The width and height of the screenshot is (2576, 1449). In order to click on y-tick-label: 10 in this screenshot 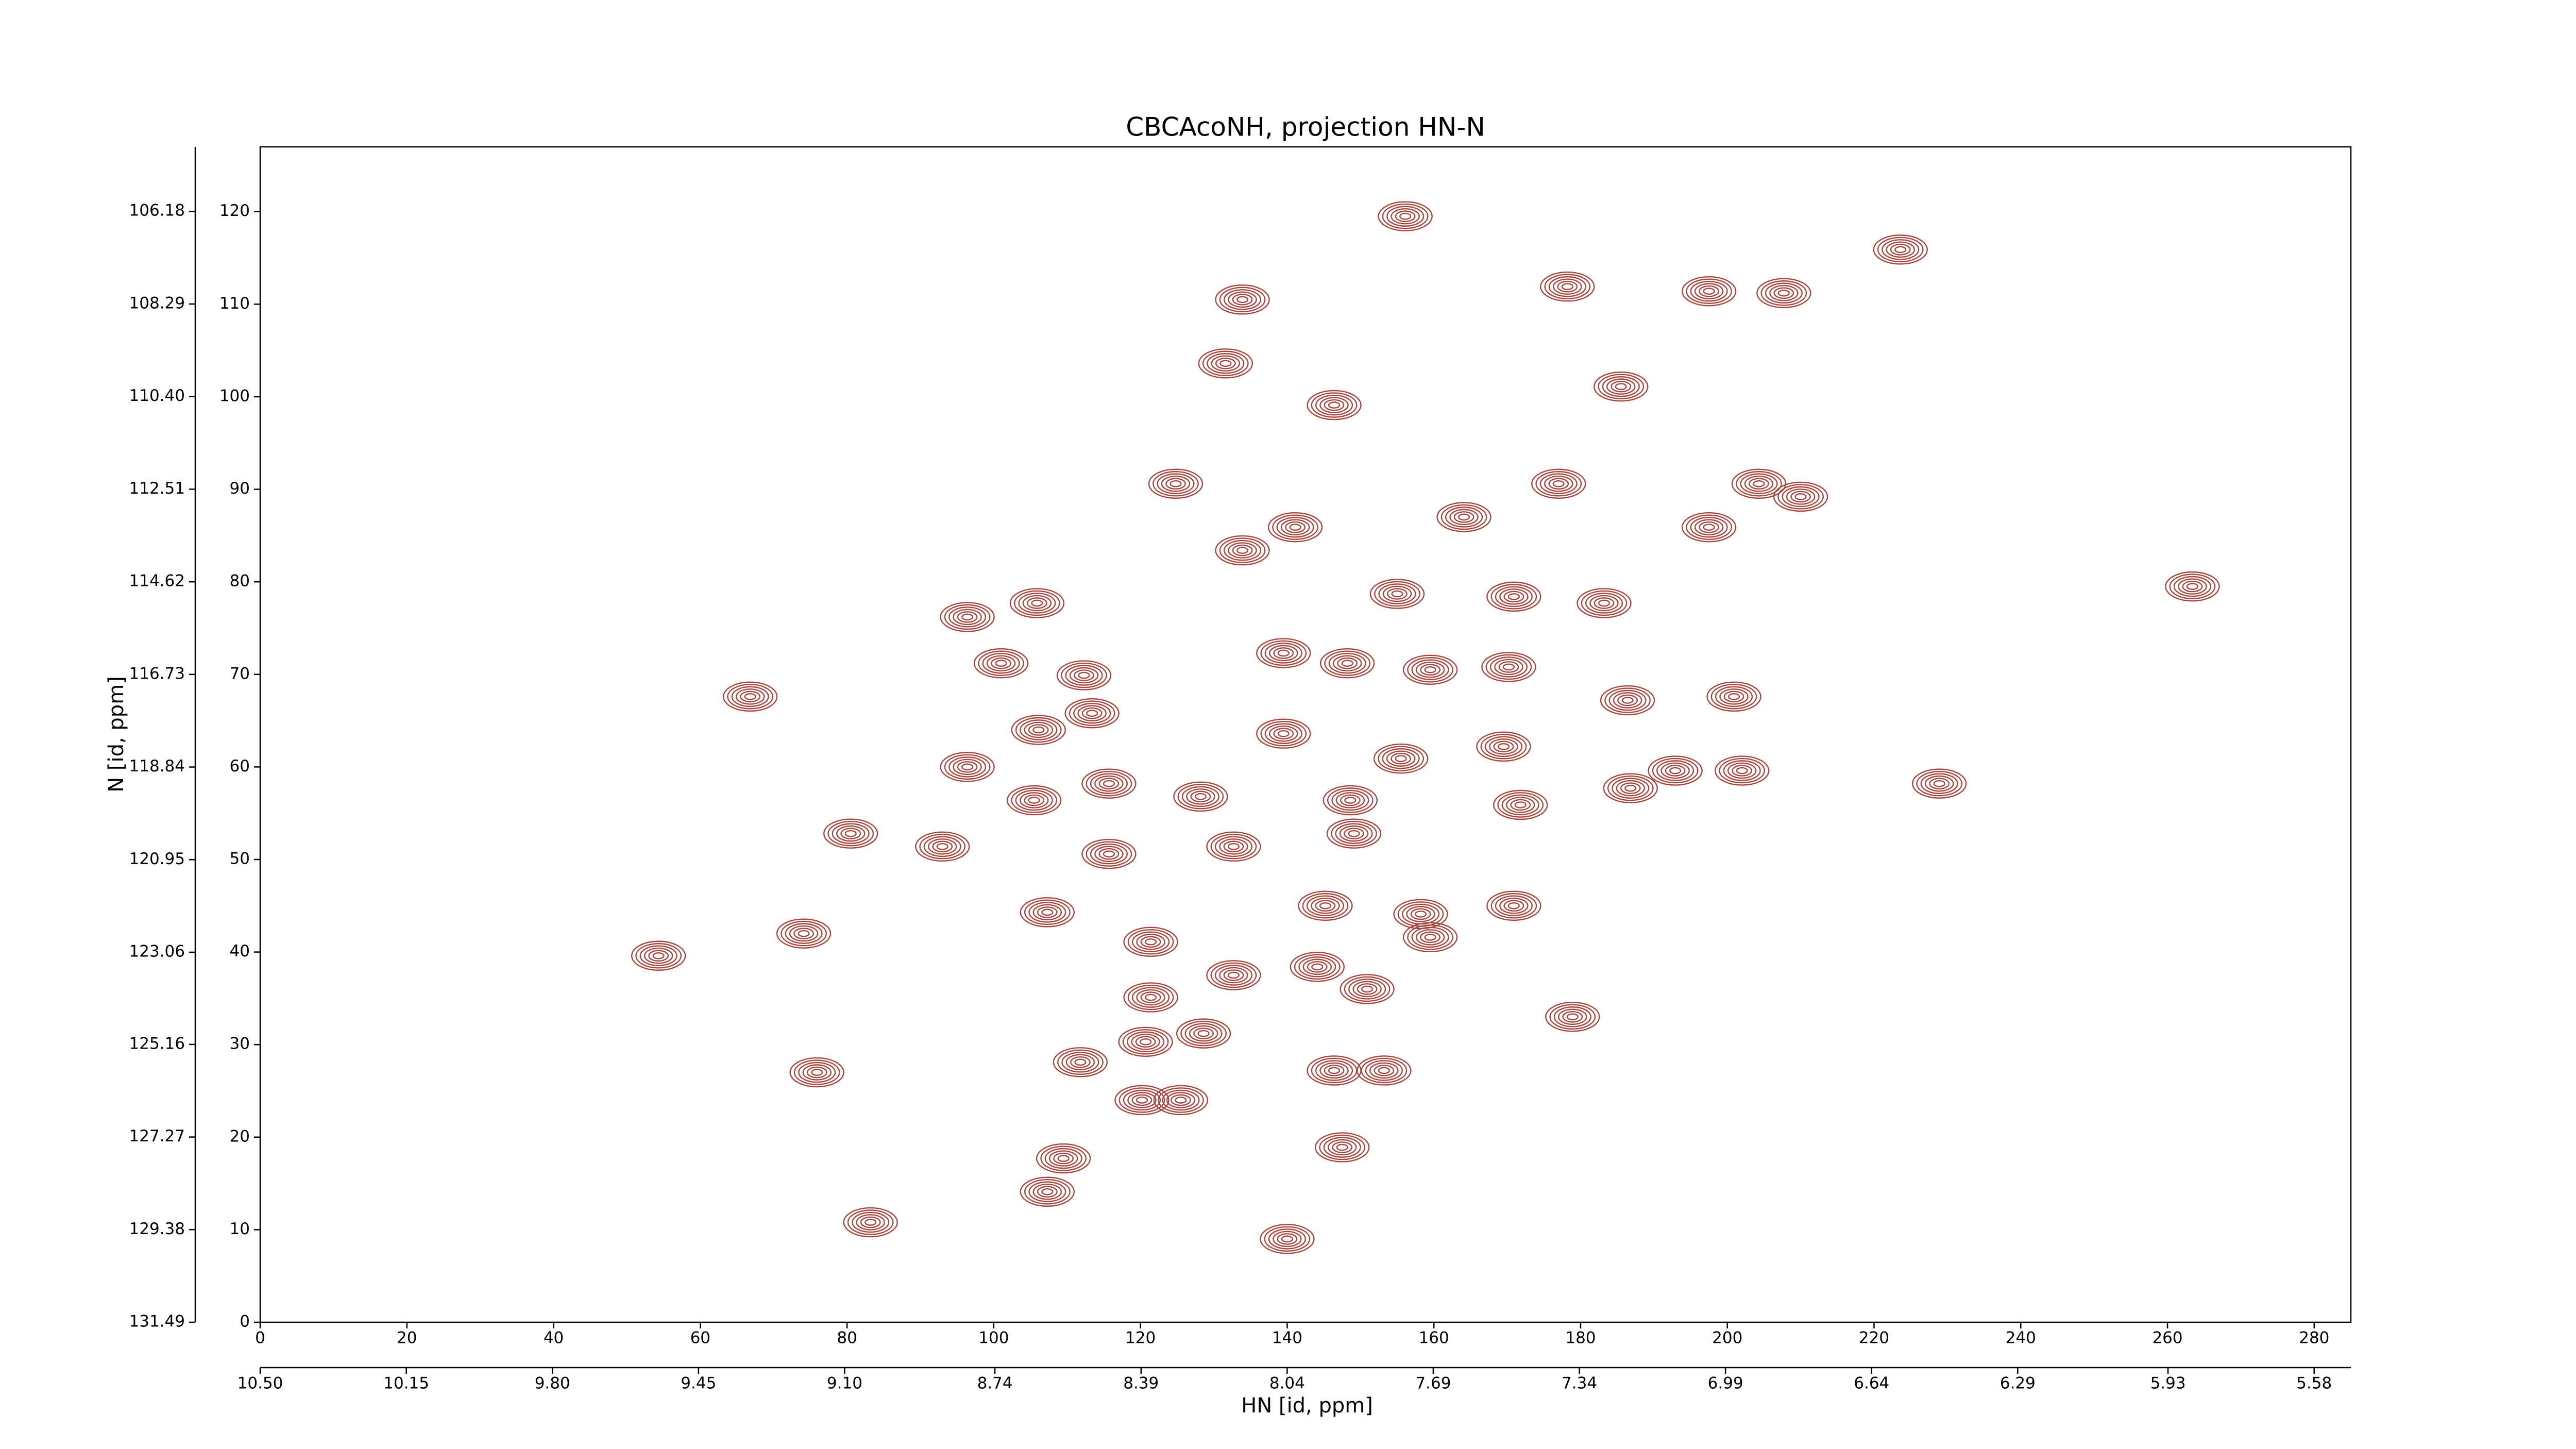, I will do `click(240, 1229)`.